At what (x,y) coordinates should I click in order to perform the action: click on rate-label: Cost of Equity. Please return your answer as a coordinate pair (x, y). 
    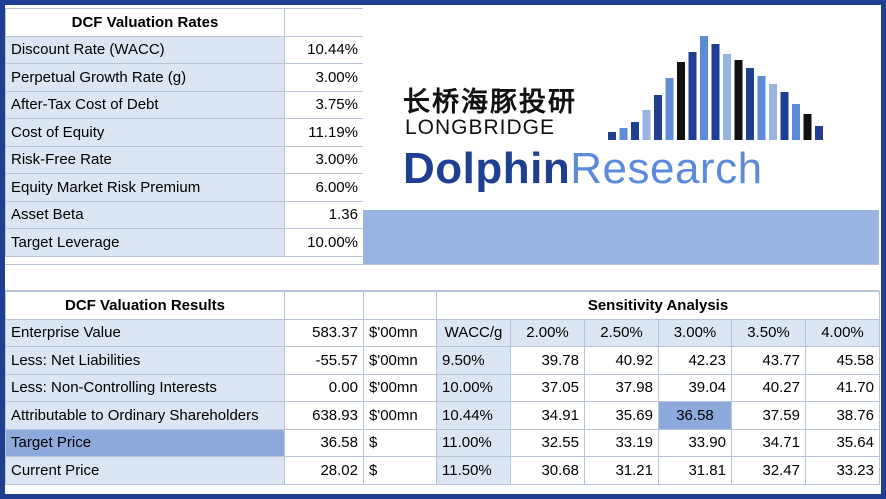
    Looking at the image, I should click on (145, 132).